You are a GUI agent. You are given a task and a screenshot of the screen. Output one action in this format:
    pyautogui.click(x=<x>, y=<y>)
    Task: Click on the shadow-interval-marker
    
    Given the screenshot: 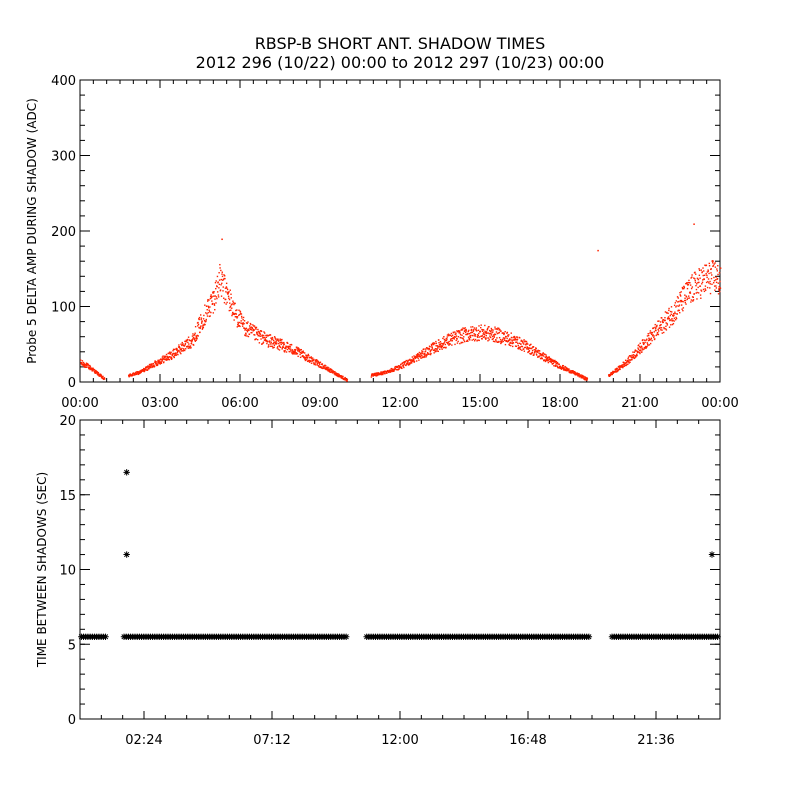 What is the action you would take?
    pyautogui.click(x=717, y=636)
    